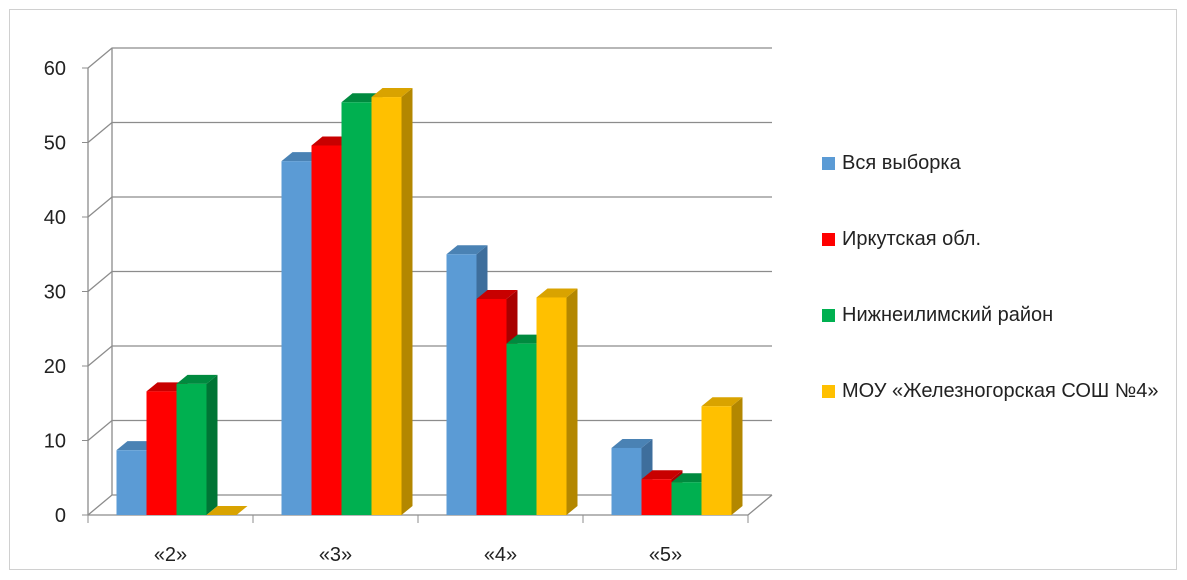 Image resolution: width=1187 pixels, height=580 pixels. What do you see at coordinates (828, 315) in the screenshot?
I see `legend-swatch-green` at bounding box center [828, 315].